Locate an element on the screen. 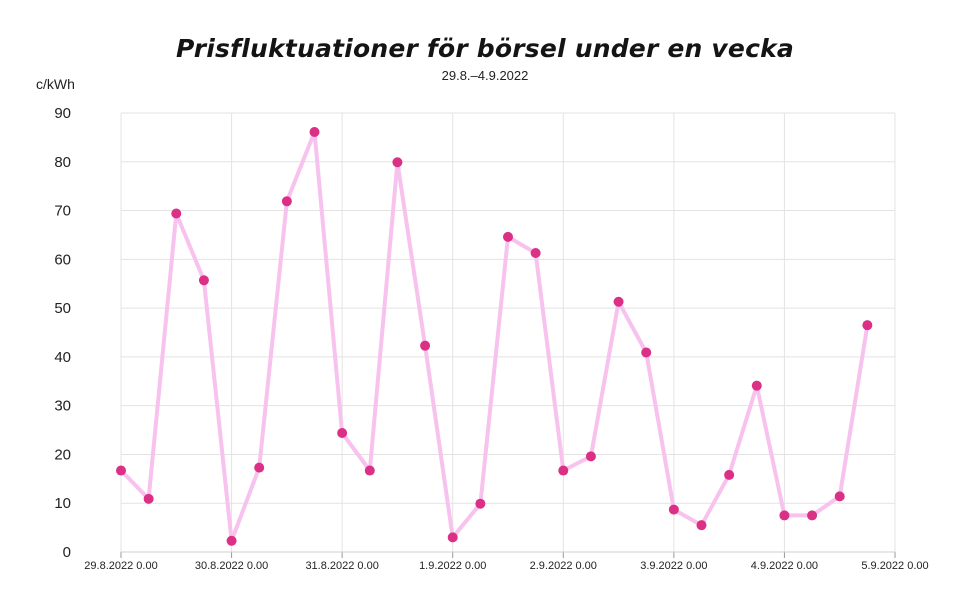  y-tick-label: 50 is located at coordinates (62, 308).